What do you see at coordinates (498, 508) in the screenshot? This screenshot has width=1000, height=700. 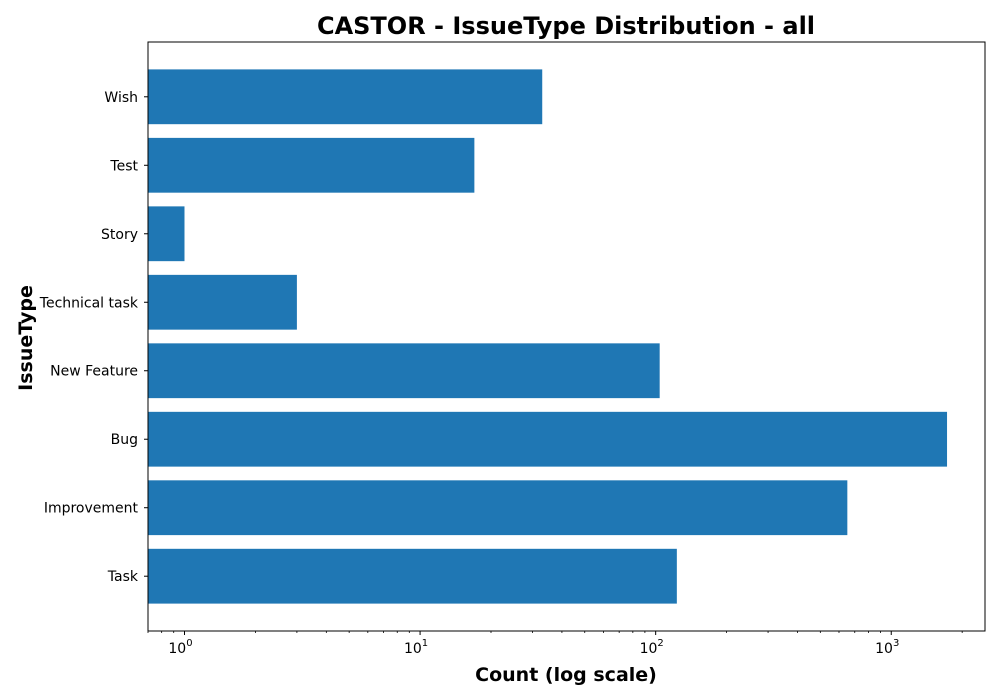 I see `bar-improvement` at bounding box center [498, 508].